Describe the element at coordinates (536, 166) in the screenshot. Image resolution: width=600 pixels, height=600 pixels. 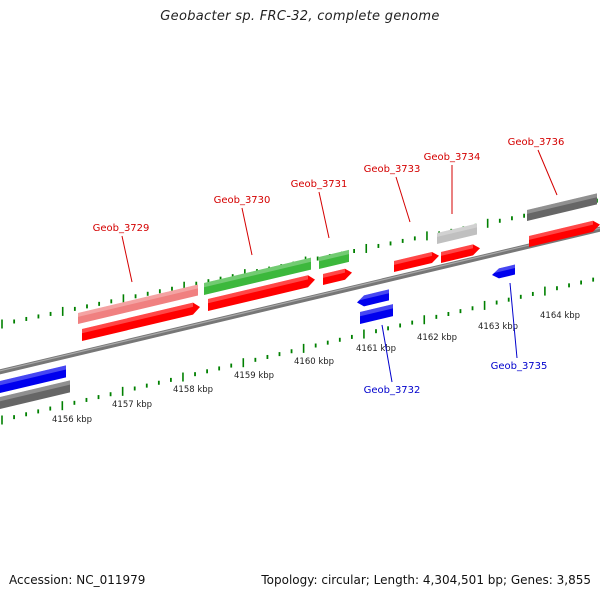
I see `gene-label-geob-3736: Geob_3736` at that location.